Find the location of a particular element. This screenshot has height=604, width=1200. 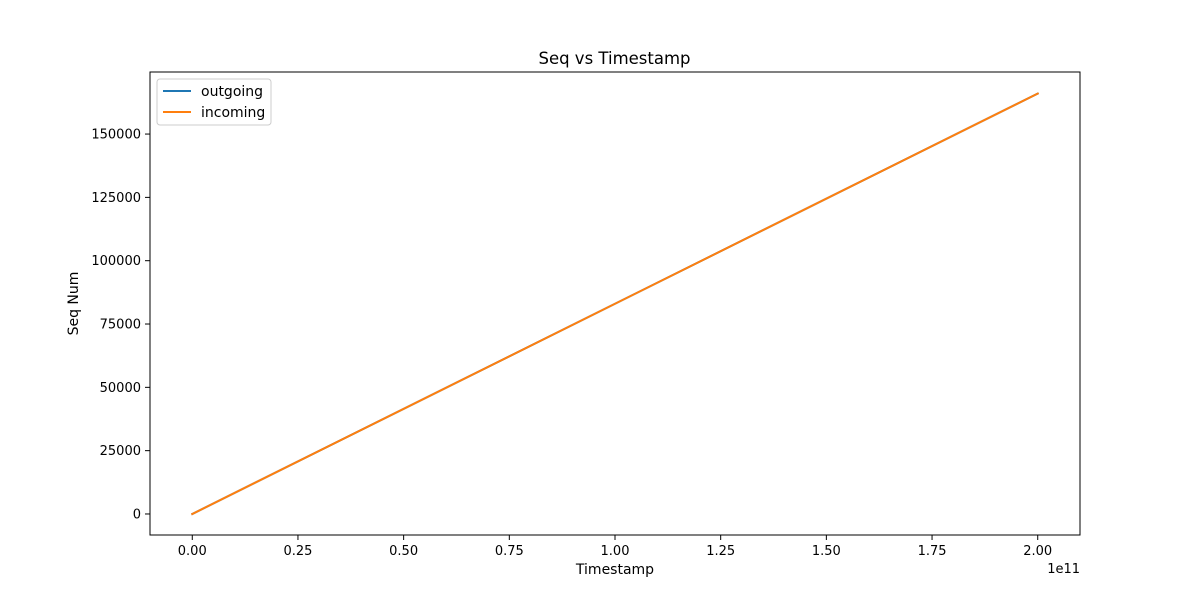

x-axis-label: Timestamp is located at coordinates (614, 570).